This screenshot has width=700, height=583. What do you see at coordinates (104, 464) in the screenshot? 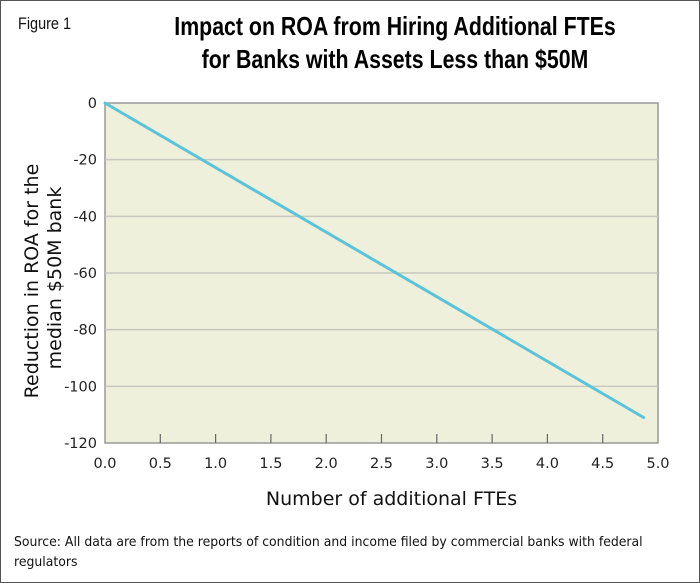
I see `x-tick-label: 0.0` at bounding box center [104, 464].